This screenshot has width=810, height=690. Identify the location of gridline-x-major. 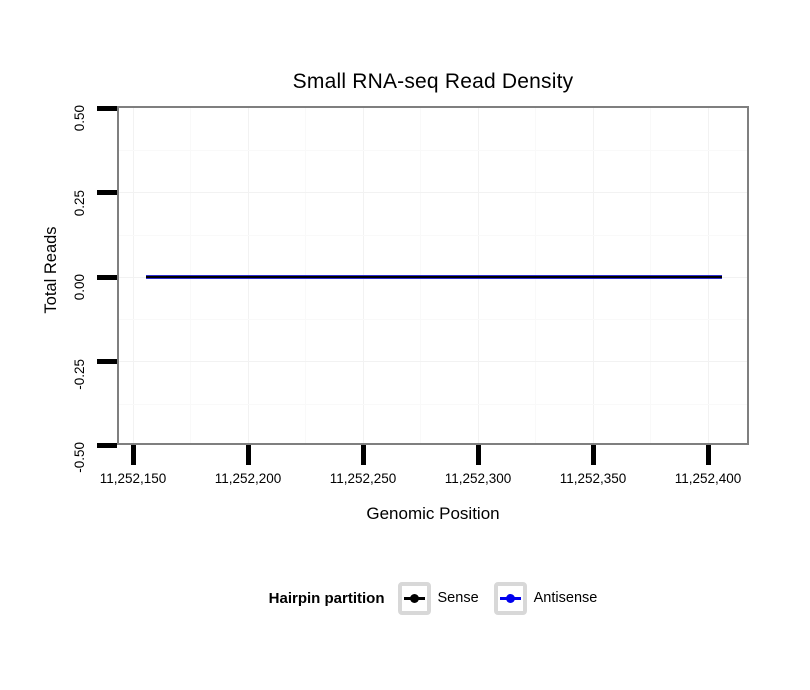
(133, 275).